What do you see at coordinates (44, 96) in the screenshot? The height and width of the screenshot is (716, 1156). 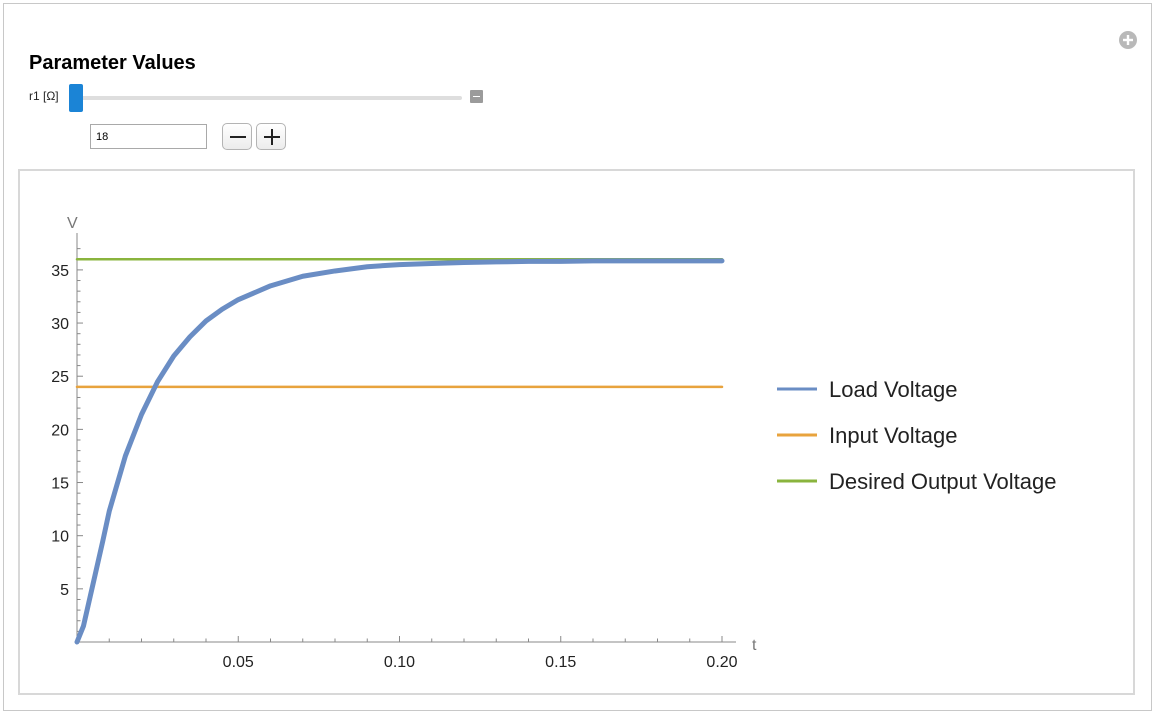 I see `slider-label: r1 [Ω]` at bounding box center [44, 96].